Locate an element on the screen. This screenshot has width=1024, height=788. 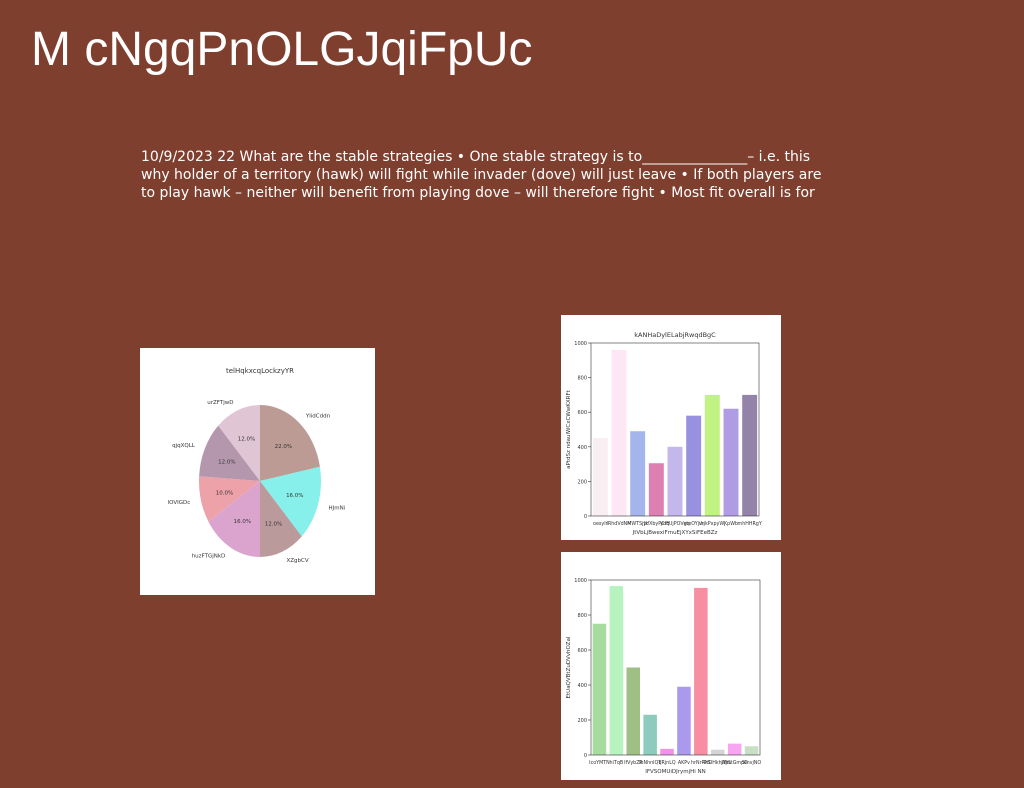
x-tick-label: ihjkPxpyWj is located at coordinates (712, 524).